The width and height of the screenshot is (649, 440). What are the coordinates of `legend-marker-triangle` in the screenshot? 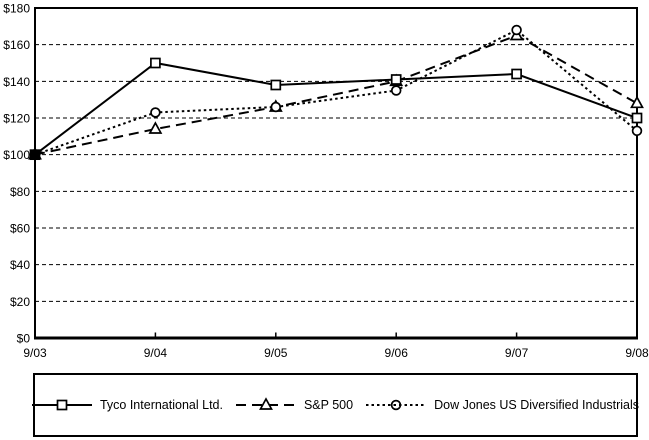 It's located at (266, 403).